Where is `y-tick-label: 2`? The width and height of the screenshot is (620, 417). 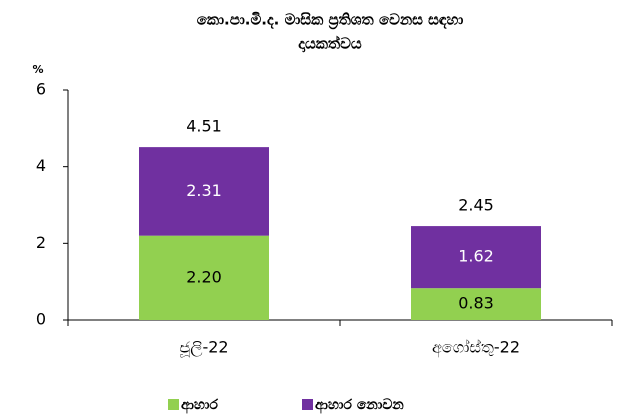 y-tick-label: 2 is located at coordinates (41, 242).